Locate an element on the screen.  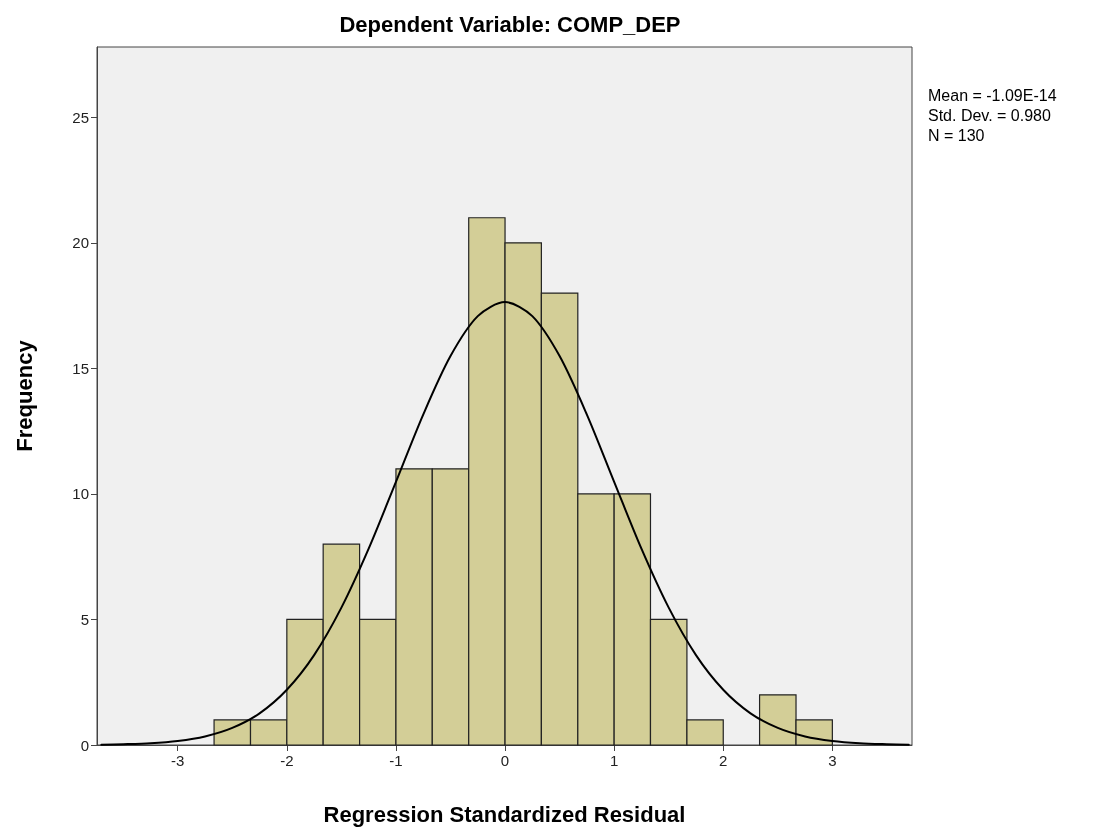
y-axis-title: Frequency is located at coordinates (24, 395).